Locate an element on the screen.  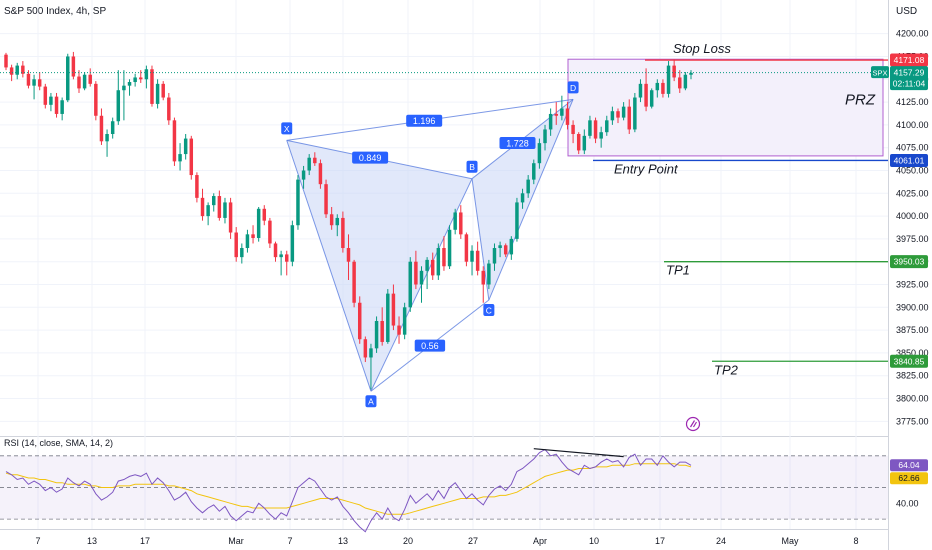
ratio-label: 1.728 is located at coordinates (517, 143).